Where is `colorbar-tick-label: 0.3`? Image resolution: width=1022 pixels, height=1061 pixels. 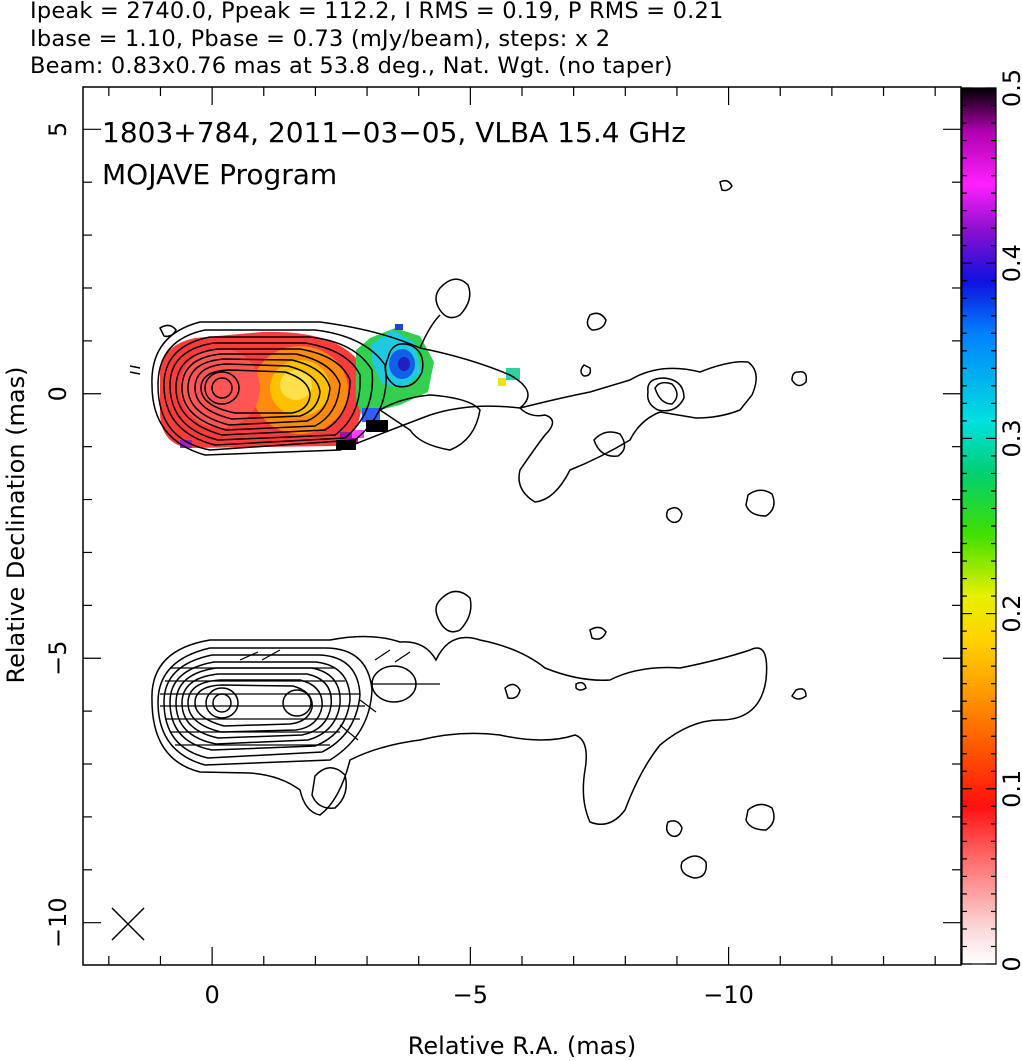 colorbar-tick-label: 0.3 is located at coordinates (1010, 438).